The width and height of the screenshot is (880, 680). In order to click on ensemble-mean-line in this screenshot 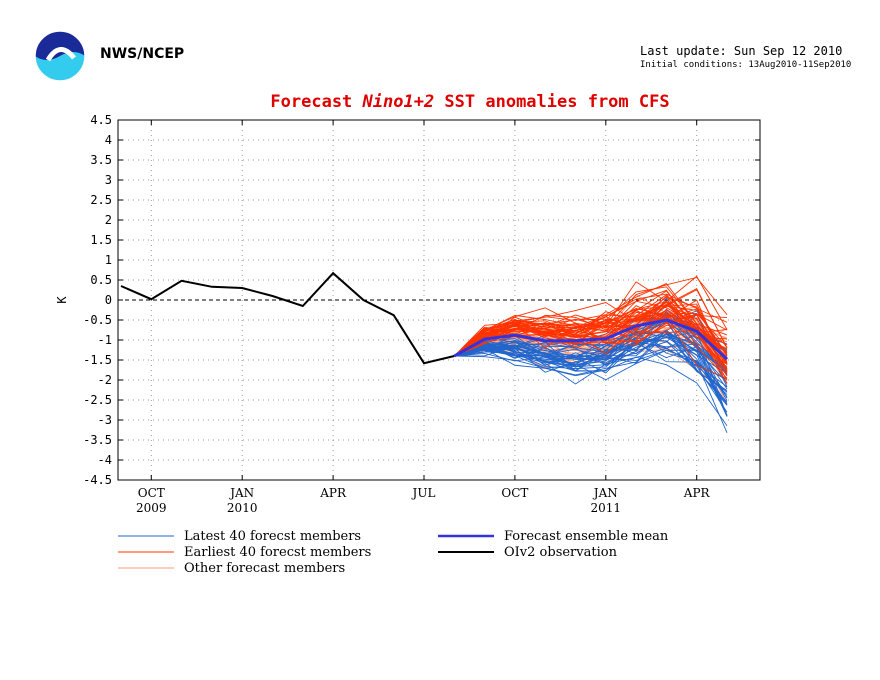, I will do `click(591, 339)`.